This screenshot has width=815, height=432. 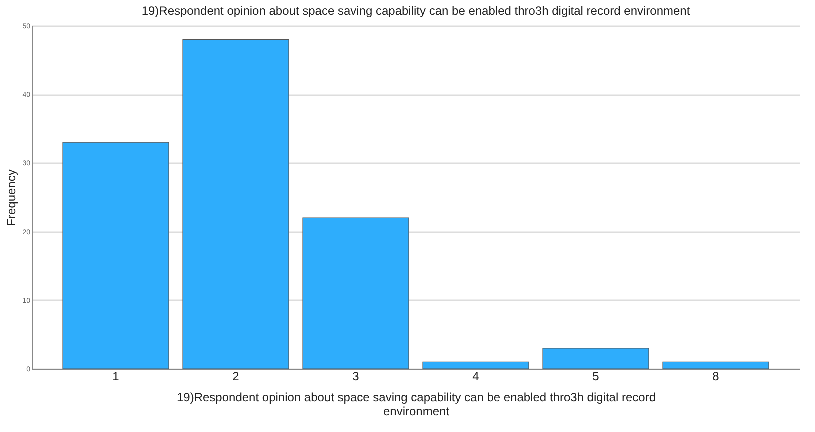 What do you see at coordinates (416, 404) in the screenshot?
I see `x-axis-title: 19)Respondent opinion about space saving capability can be enabled thro3h digital record environment` at bounding box center [416, 404].